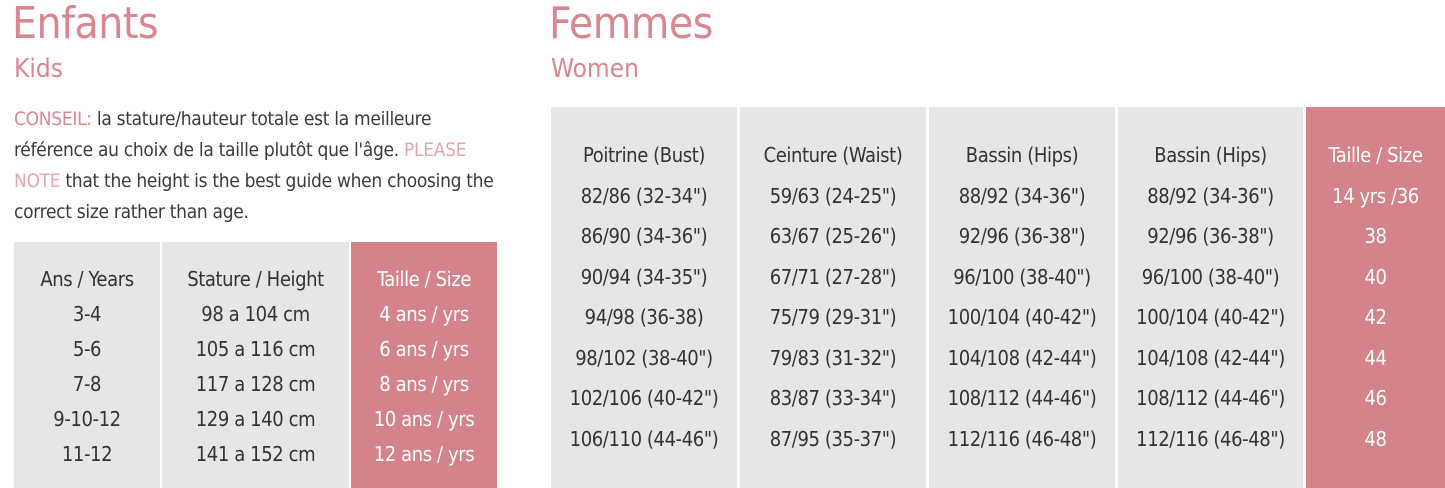 This screenshot has width=1445, height=488. What do you see at coordinates (833, 155) in the screenshot?
I see `column-header: Ceinture (Waist)` at bounding box center [833, 155].